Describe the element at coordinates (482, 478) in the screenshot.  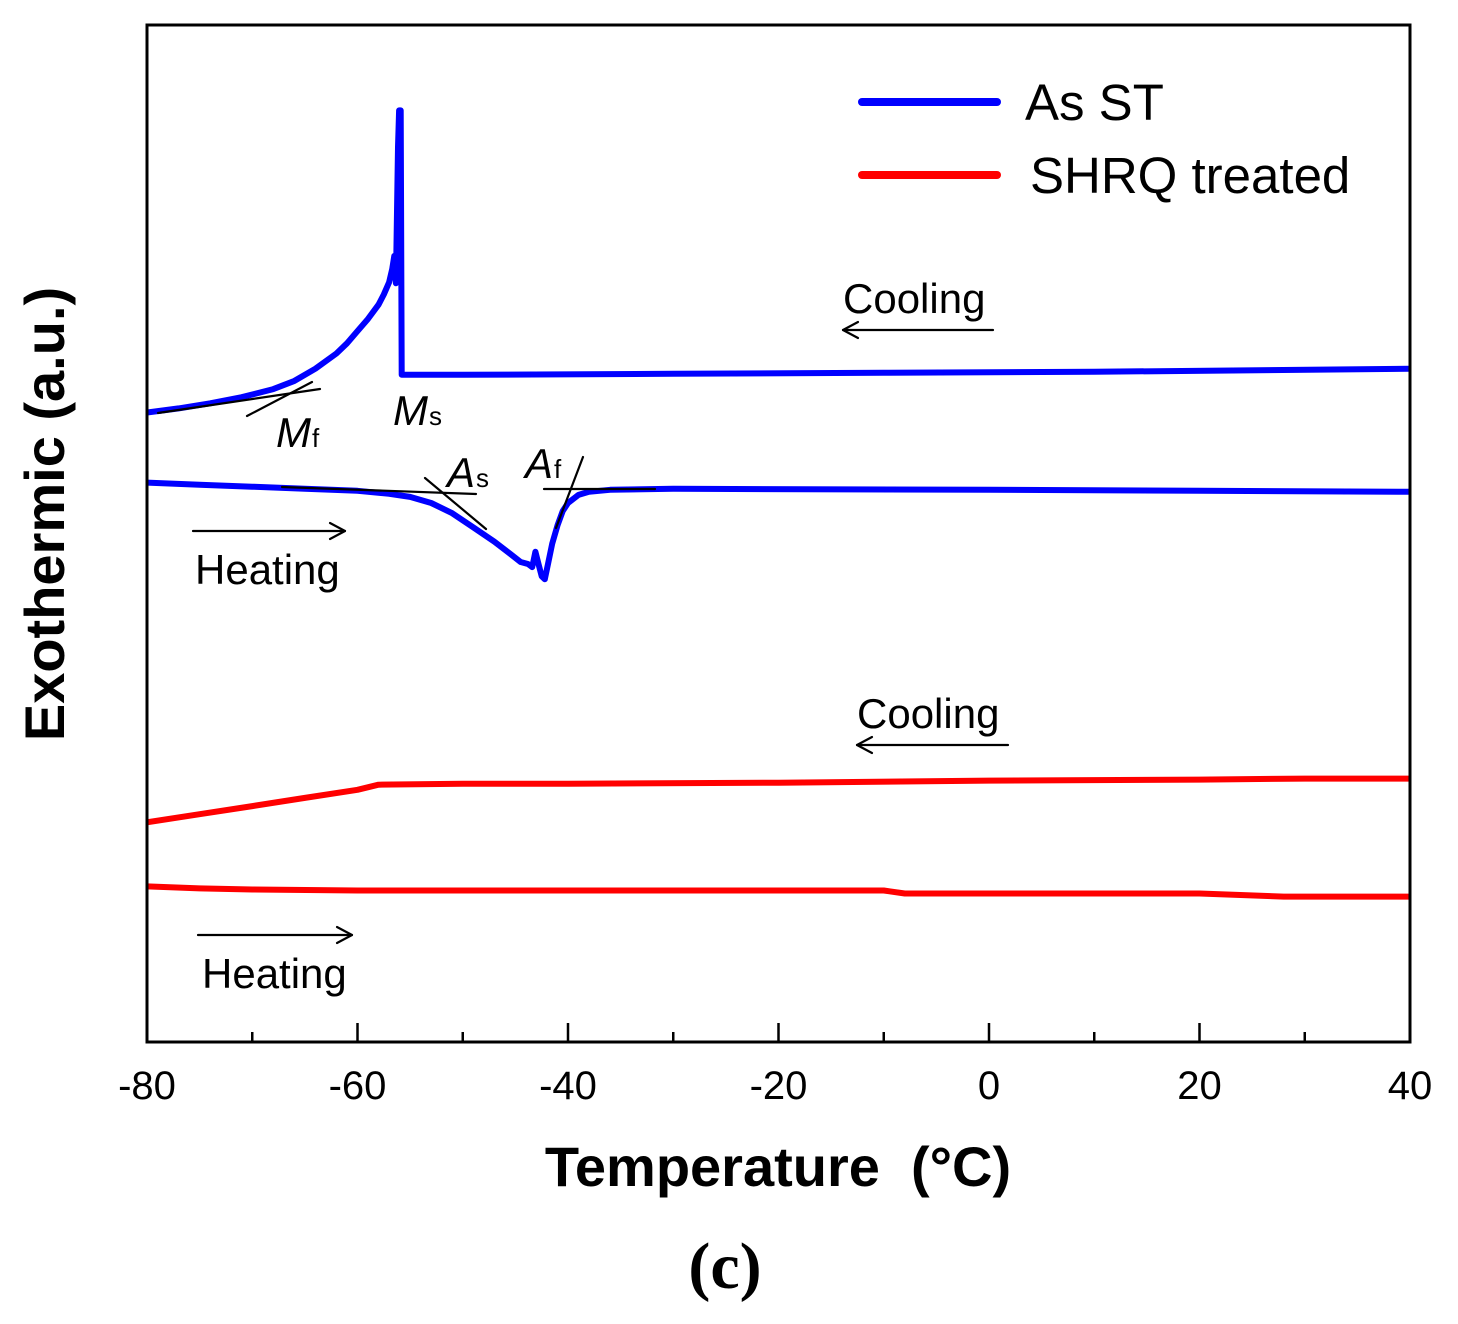
I see `as-subscript: s` at that location.